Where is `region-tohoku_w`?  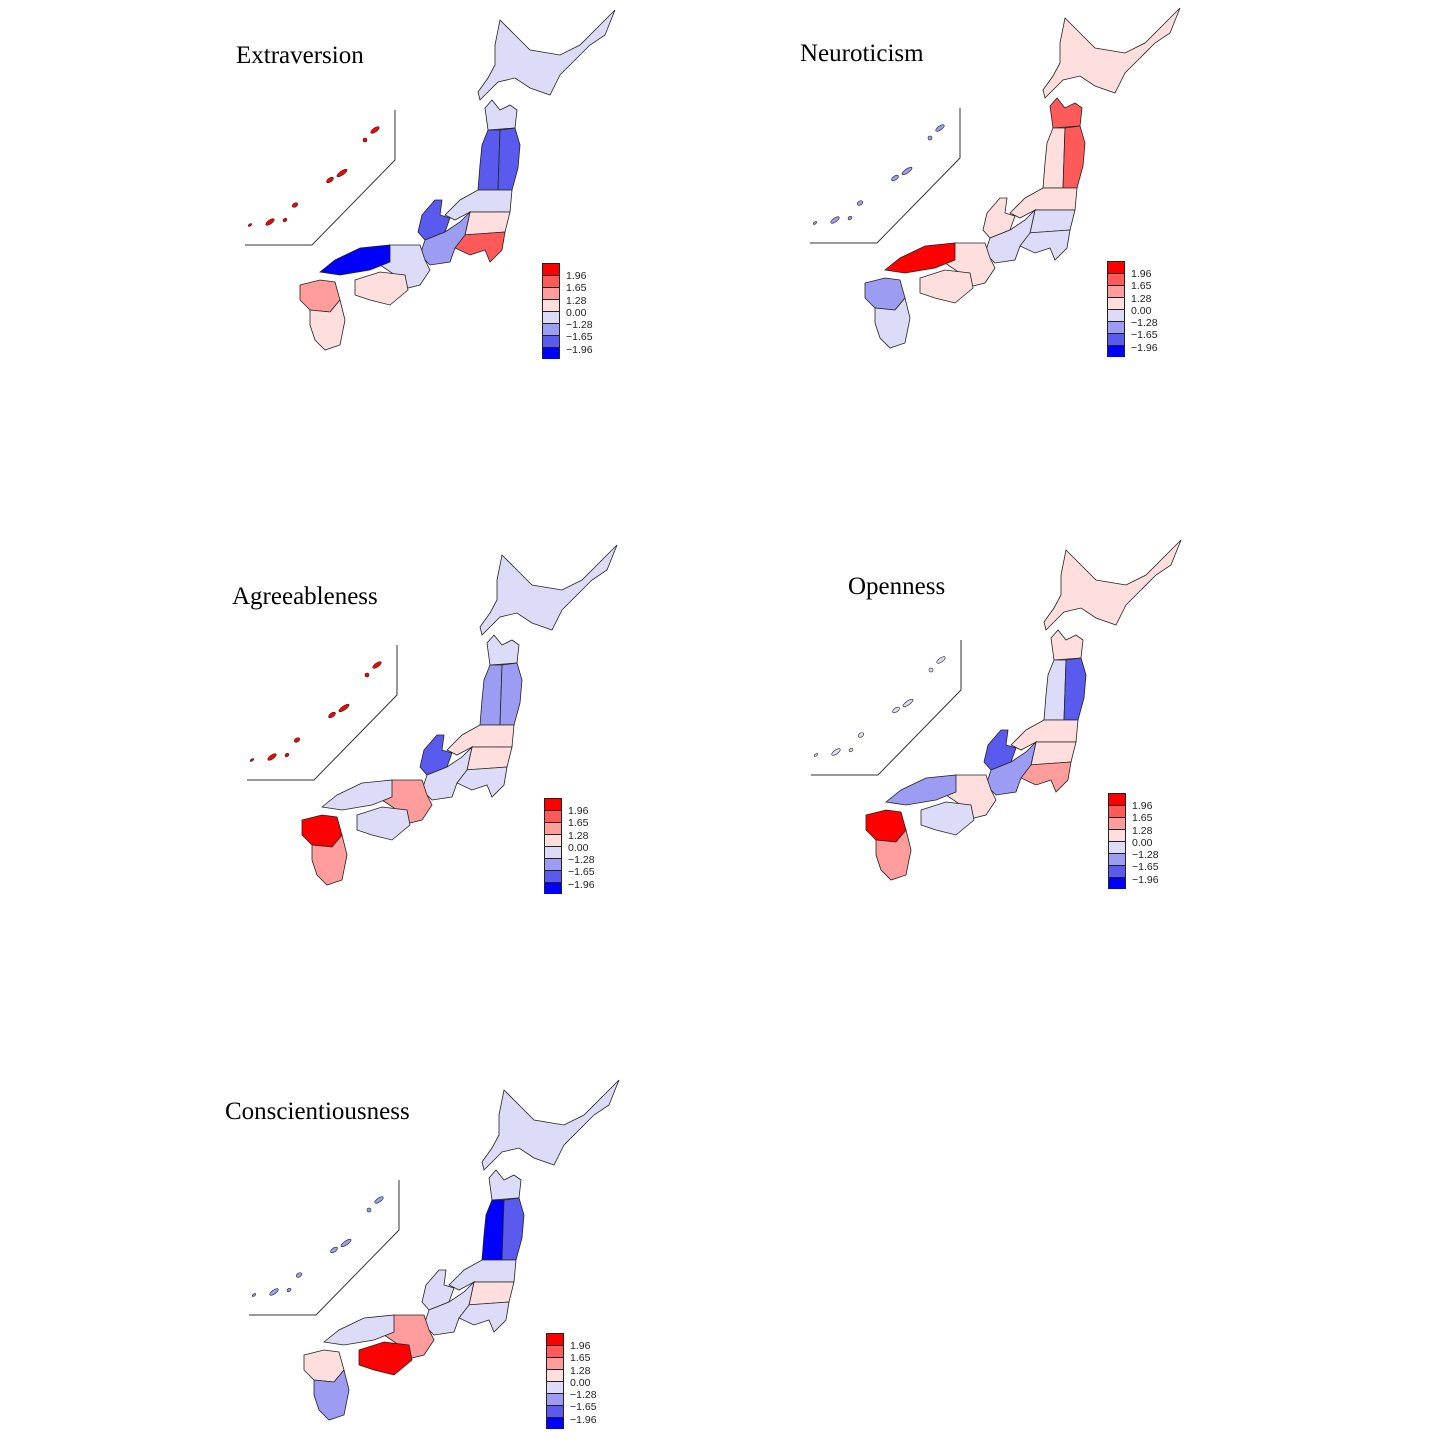
region-tohoku_w is located at coordinates (493, 1230).